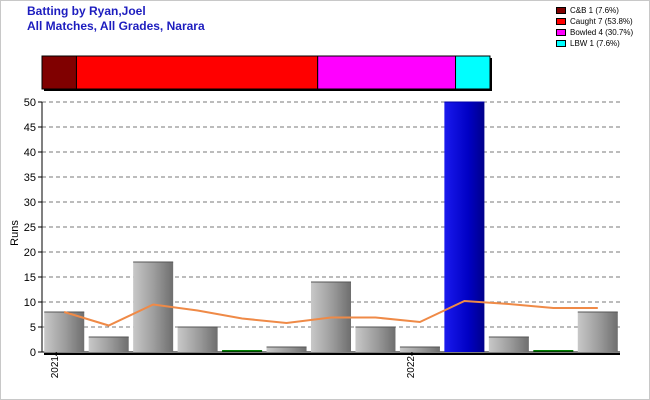 The height and width of the screenshot is (400, 650). I want to click on legend-item-lbw: LBW 1 (7.6%), so click(594, 43).